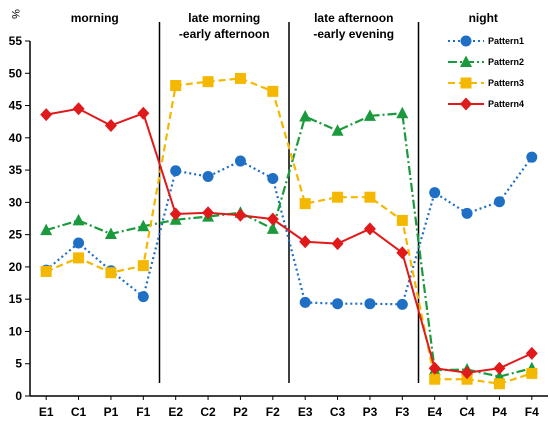  I want to click on x-tick-label: P1, so click(111, 412).